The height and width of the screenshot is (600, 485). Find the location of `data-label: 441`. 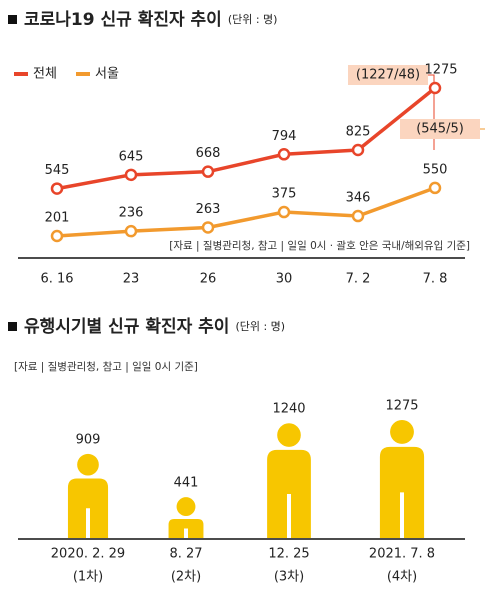

data-label: 441 is located at coordinates (186, 483).